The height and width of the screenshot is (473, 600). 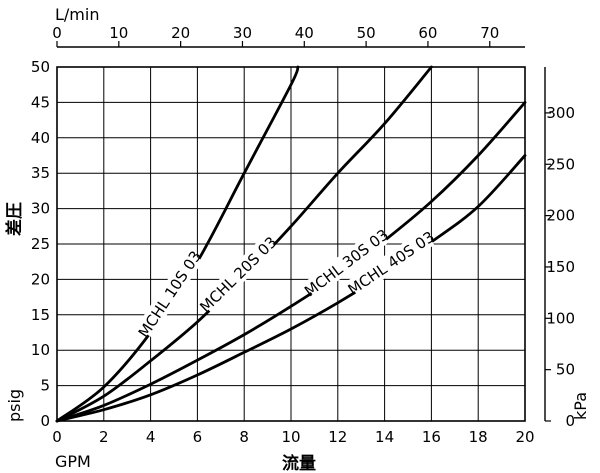 What do you see at coordinates (560, 318) in the screenshot?
I see `right-tick-label: 100` at bounding box center [560, 318].